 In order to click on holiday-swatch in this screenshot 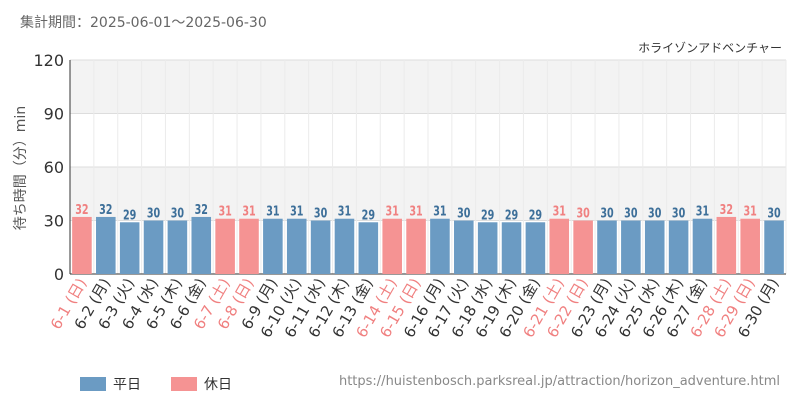, I will do `click(184, 384)`.